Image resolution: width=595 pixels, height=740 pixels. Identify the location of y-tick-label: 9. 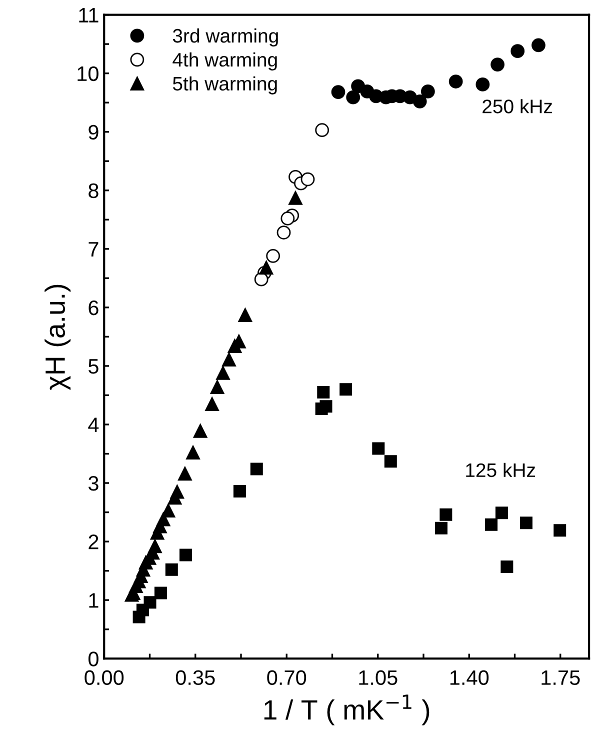
(93, 132).